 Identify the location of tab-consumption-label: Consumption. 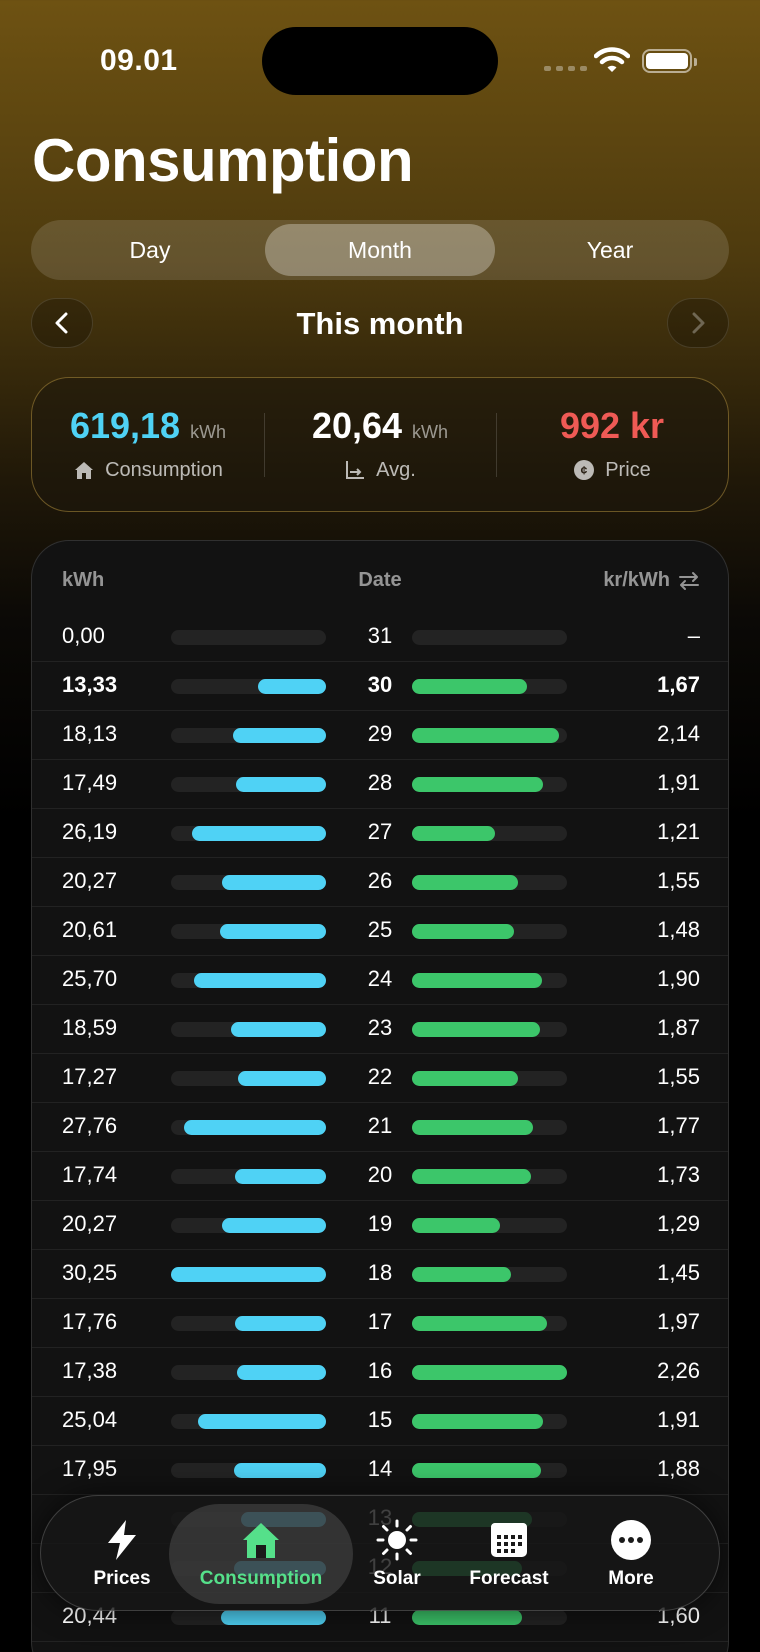
(261, 1578).